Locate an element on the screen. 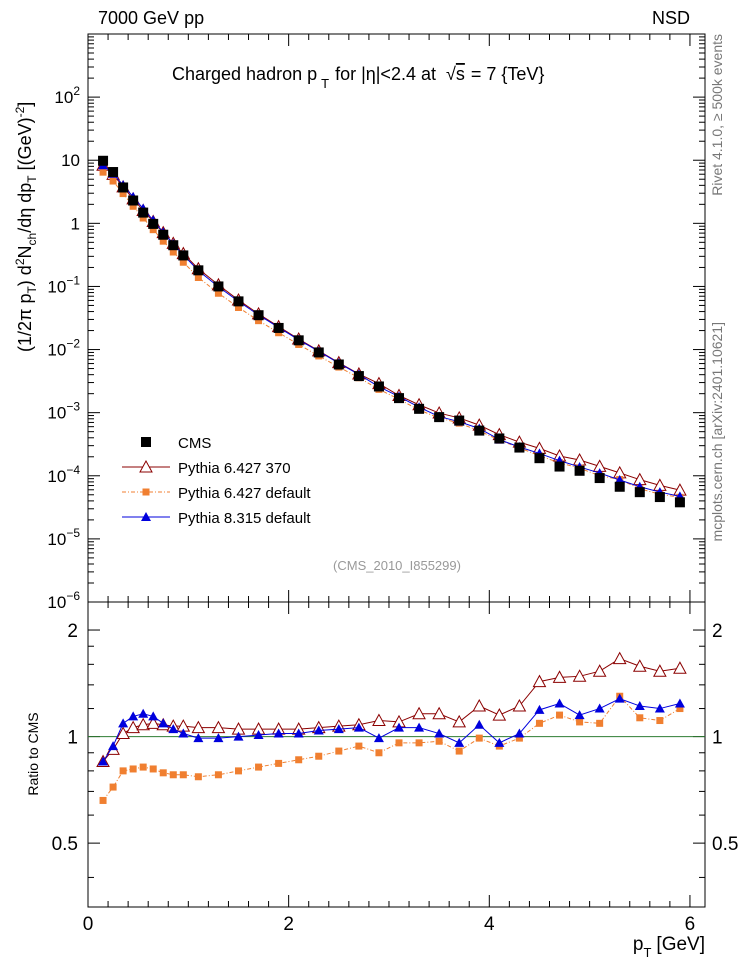  x-tick-label: 6 is located at coordinates (690, 924).